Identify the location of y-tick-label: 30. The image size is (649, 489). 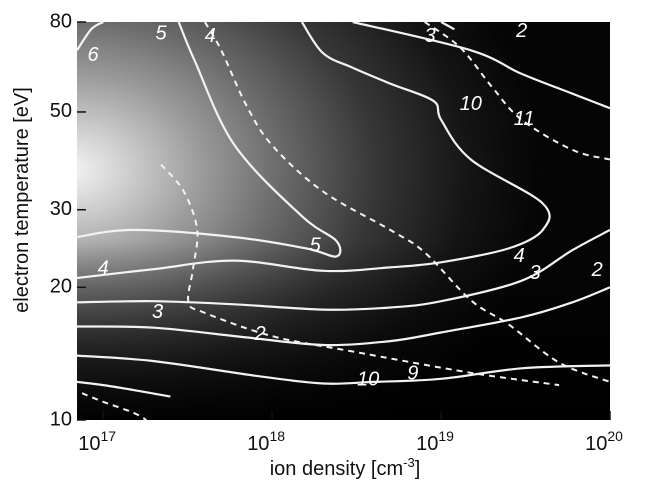
(61, 209).